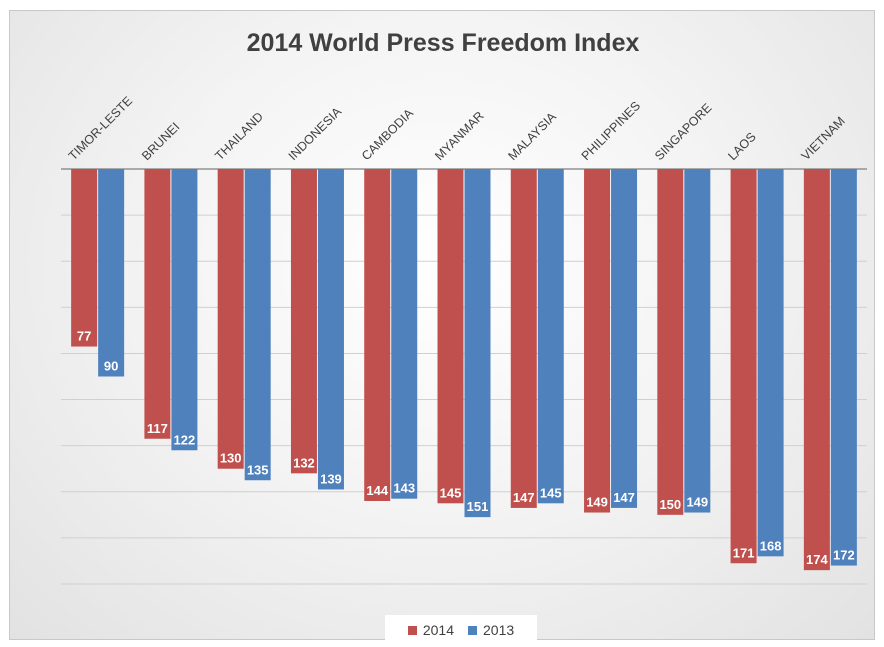 The image size is (884, 647). I want to click on bar-2014-vietnam, so click(816, 370).